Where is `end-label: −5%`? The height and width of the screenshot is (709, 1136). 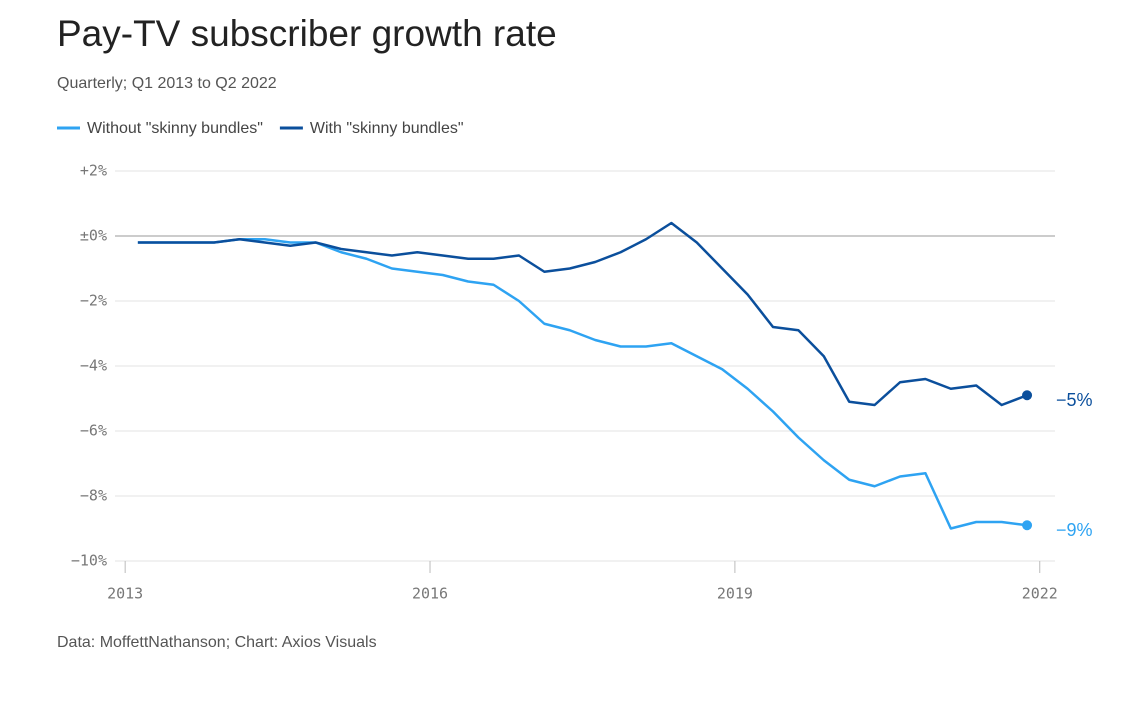 end-label: −5% is located at coordinates (1074, 400).